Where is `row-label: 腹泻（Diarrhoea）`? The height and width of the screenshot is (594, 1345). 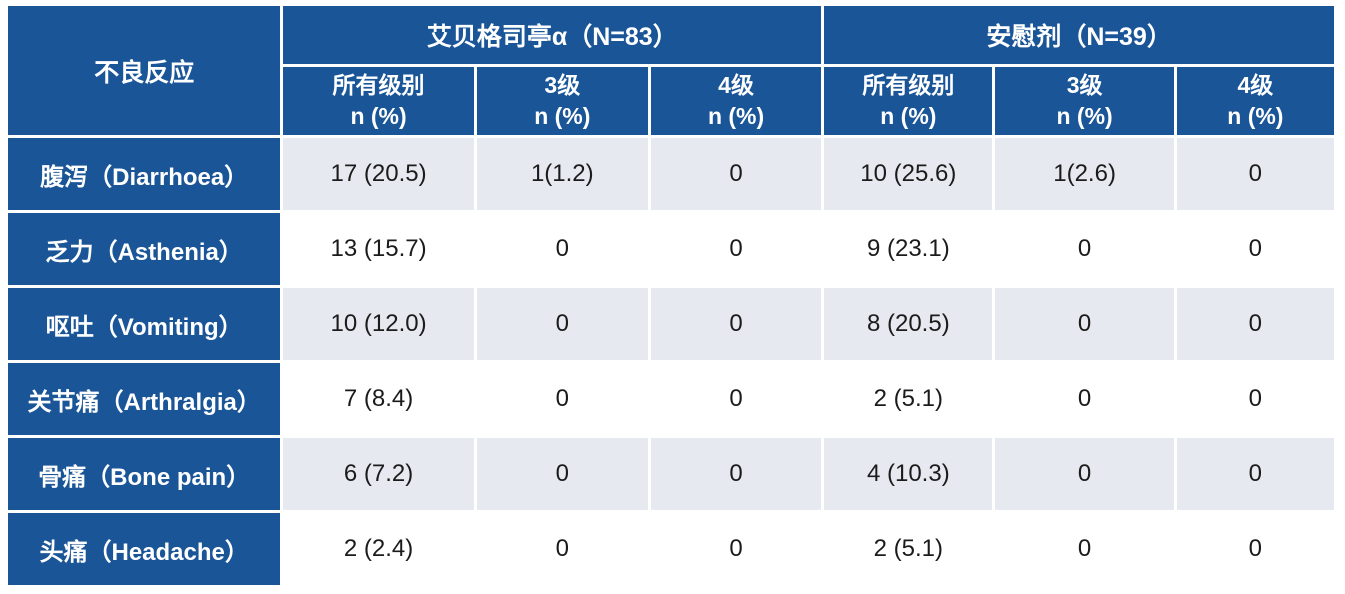 row-label: 腹泻（Diarrhoea） is located at coordinates (144, 174).